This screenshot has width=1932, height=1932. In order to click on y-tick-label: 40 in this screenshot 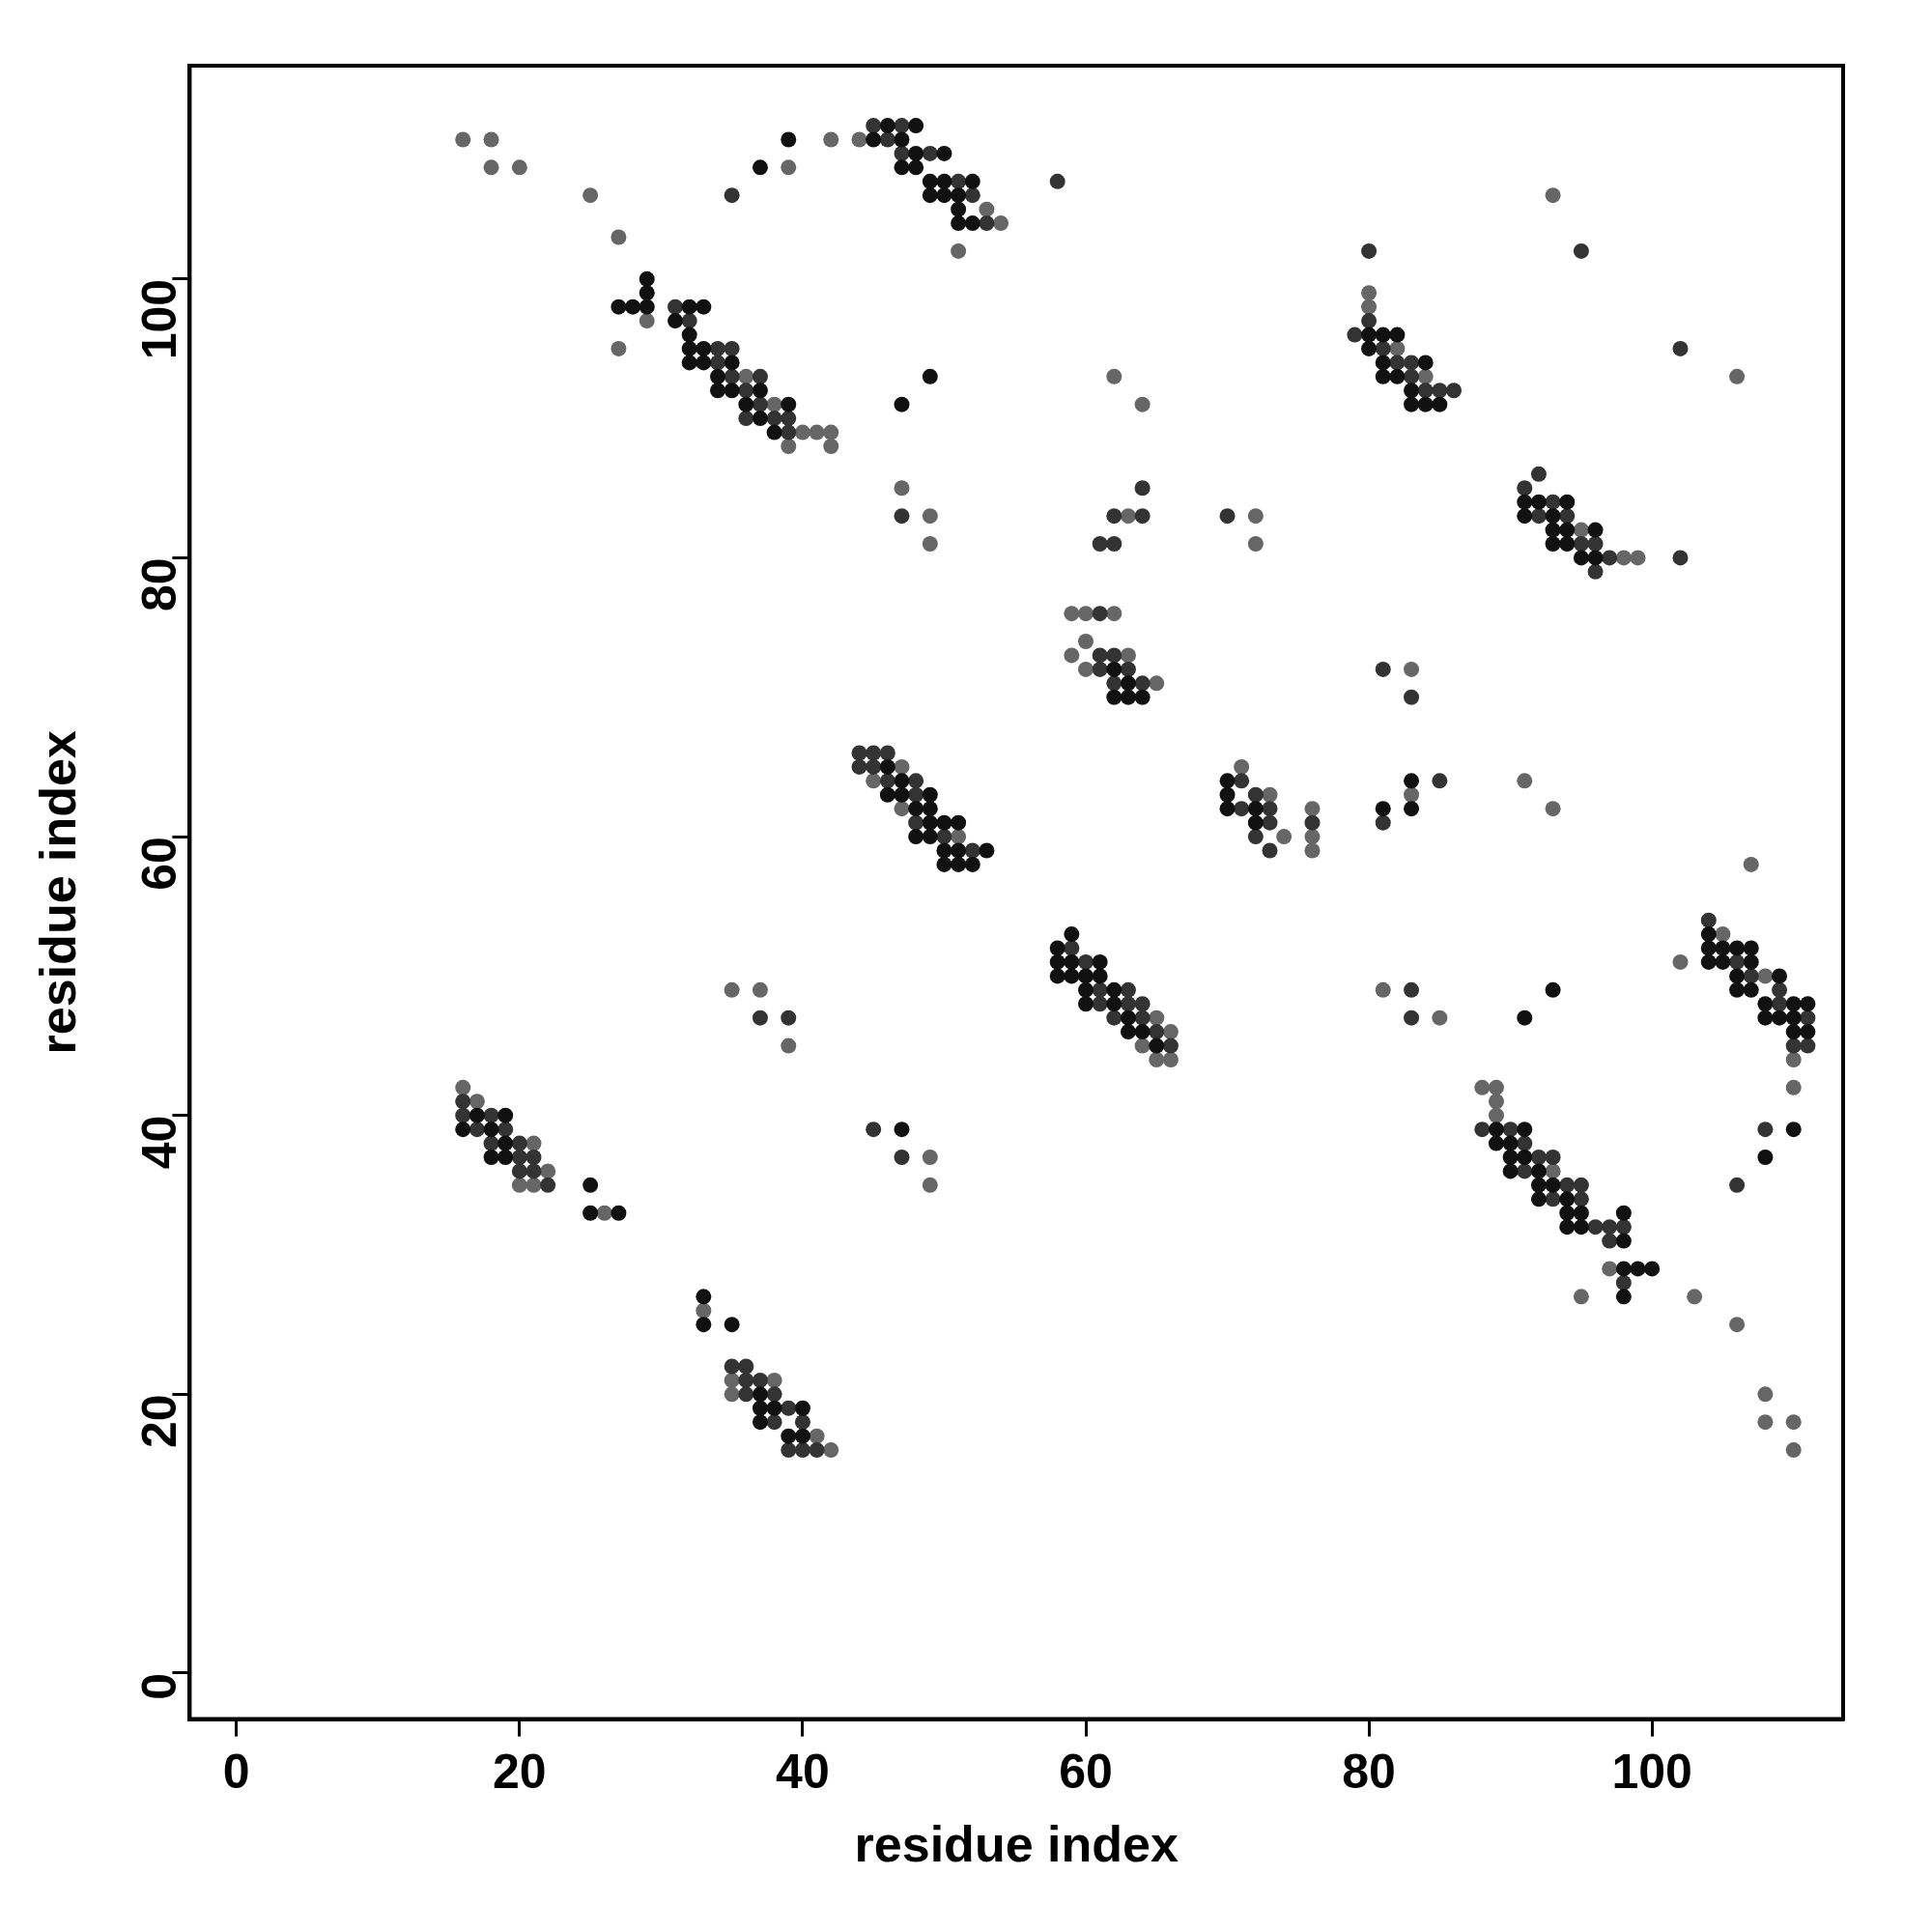, I will do `click(159, 1142)`.